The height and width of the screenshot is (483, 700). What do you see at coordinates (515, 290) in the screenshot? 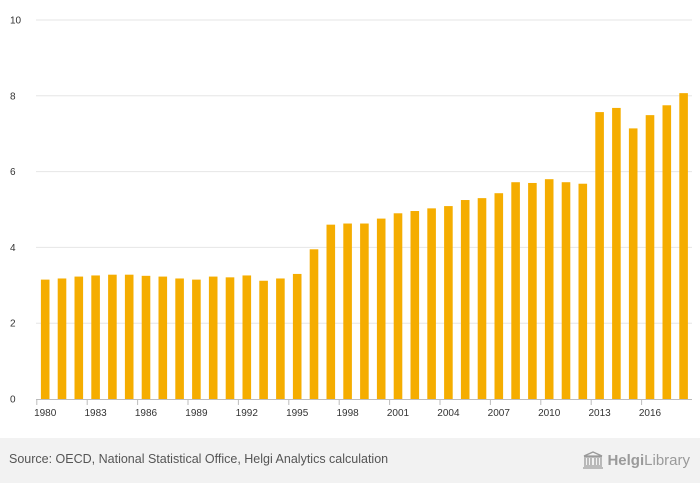
I see `bar-2008` at bounding box center [515, 290].